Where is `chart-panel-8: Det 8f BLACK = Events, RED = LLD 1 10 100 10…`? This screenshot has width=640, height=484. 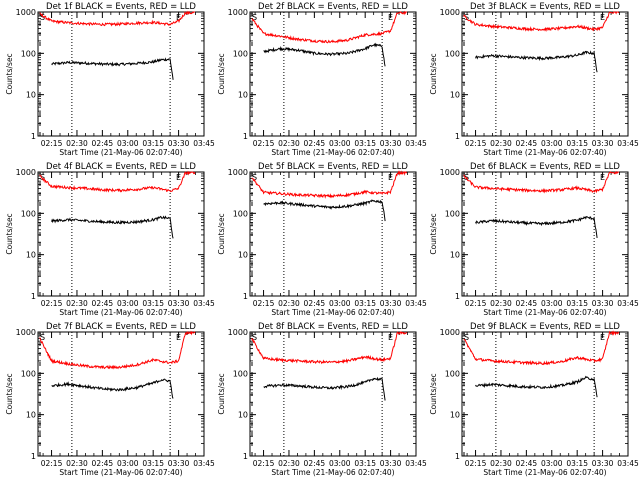 chart-panel-8: Det 8f BLACK = Events, RED = LLD 1 10 100 10… is located at coordinates (322, 399).